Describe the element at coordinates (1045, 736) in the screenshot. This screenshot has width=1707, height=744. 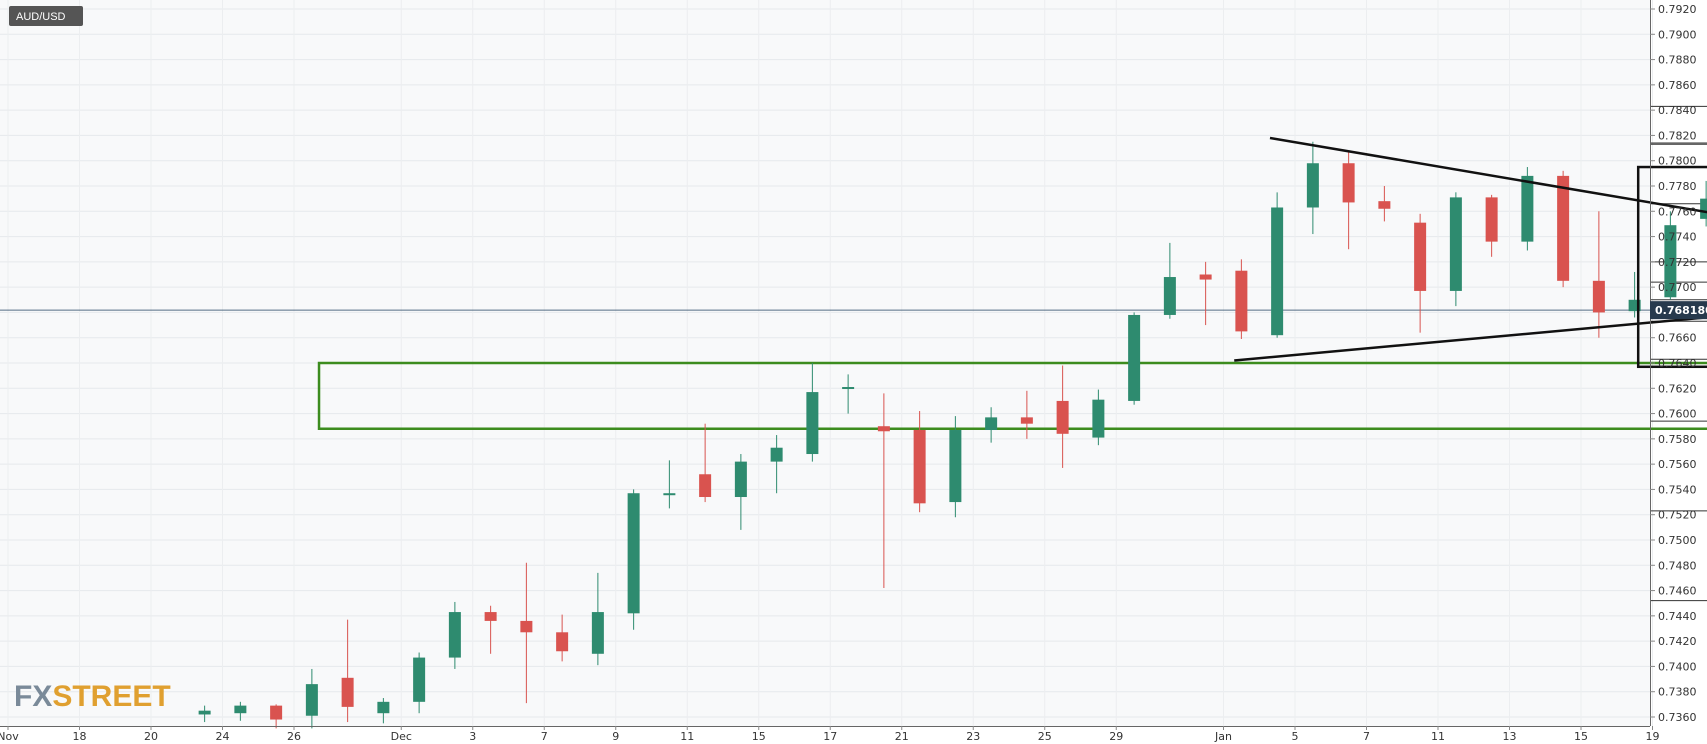
I see `x-tick-label: 25` at that location.